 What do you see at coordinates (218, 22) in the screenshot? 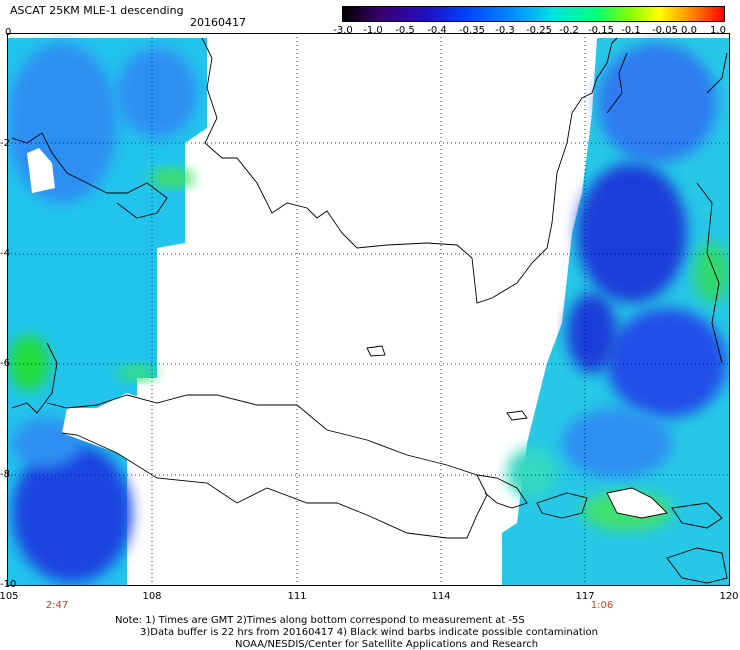
I see `product-date: 20160417` at bounding box center [218, 22].